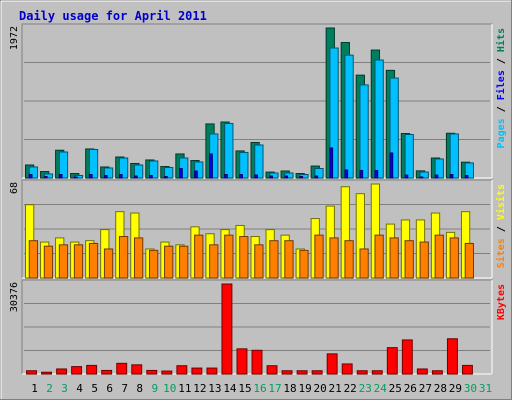 The height and width of the screenshot is (400, 512). What do you see at coordinates (139, 388) in the screenshot?
I see `x-tick-label-day-8: 8` at bounding box center [139, 388].